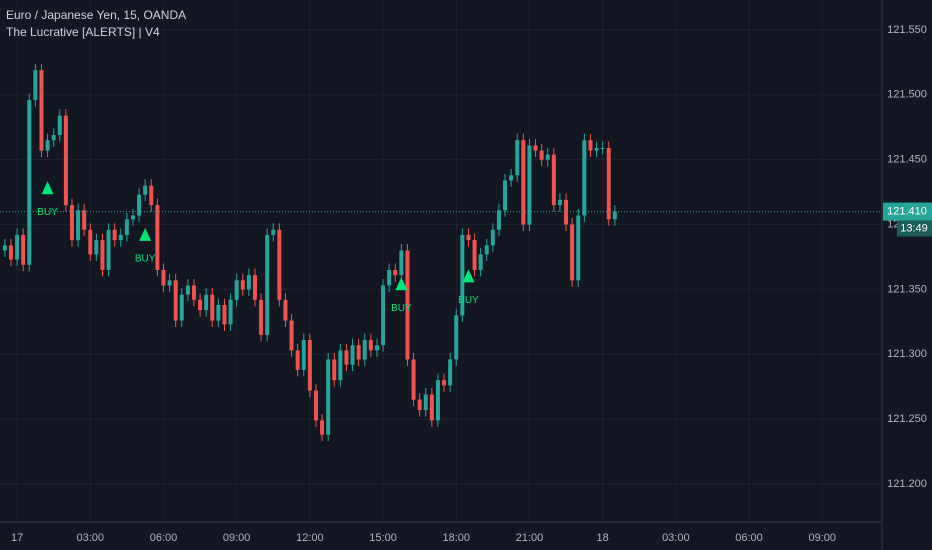 The width and height of the screenshot is (932, 550). I want to click on countdown-label: 13:49, so click(914, 228).